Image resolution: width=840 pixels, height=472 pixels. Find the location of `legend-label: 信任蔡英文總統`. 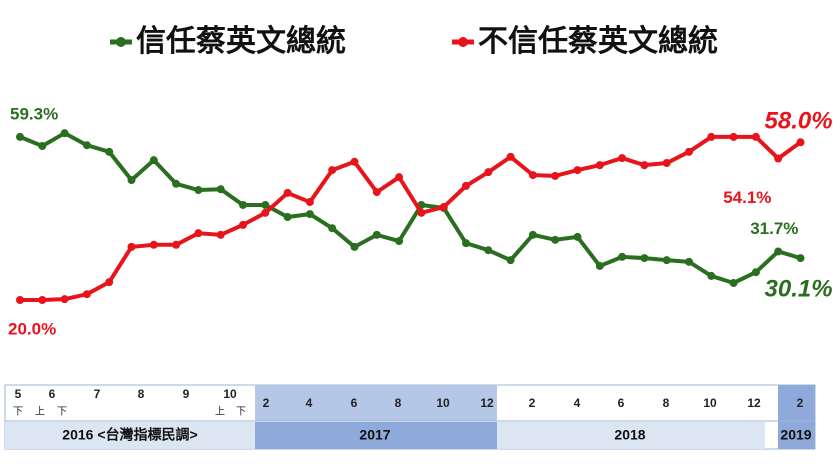

legend-label: 信任蔡英文總統 is located at coordinates (241, 41).